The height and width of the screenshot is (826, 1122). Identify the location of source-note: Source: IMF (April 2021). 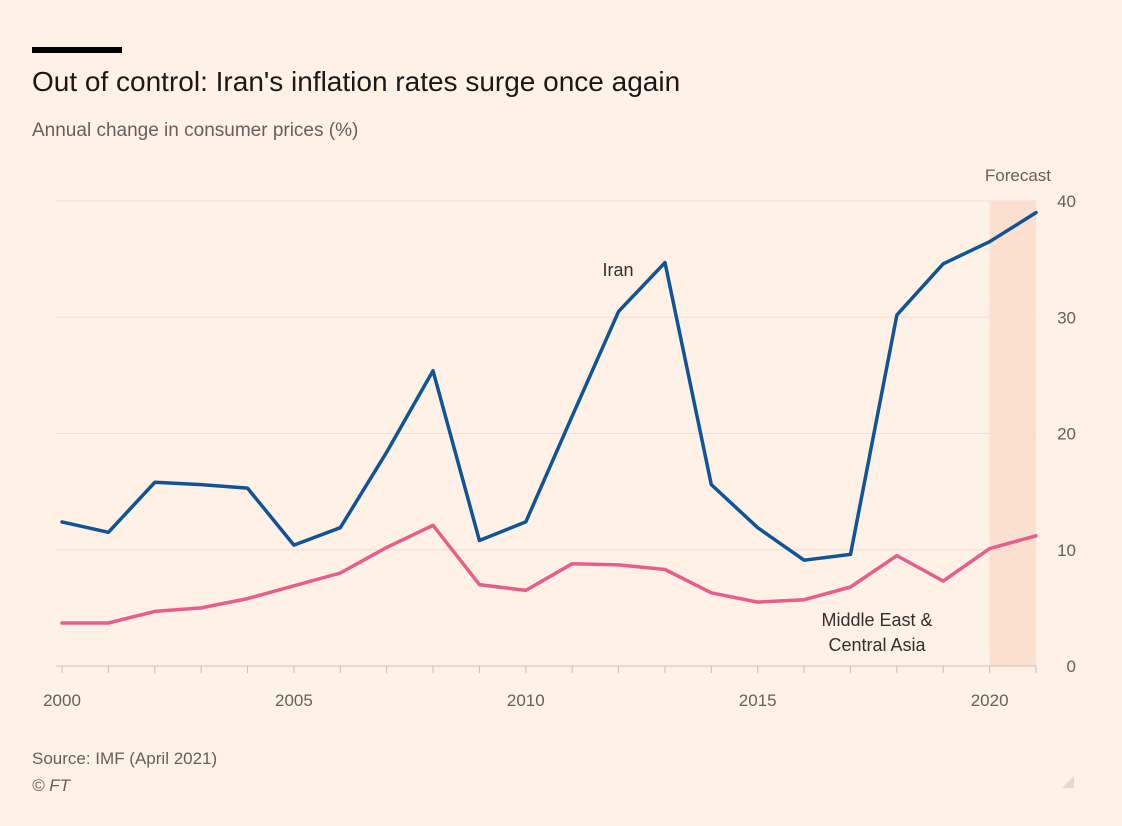
(125, 758).